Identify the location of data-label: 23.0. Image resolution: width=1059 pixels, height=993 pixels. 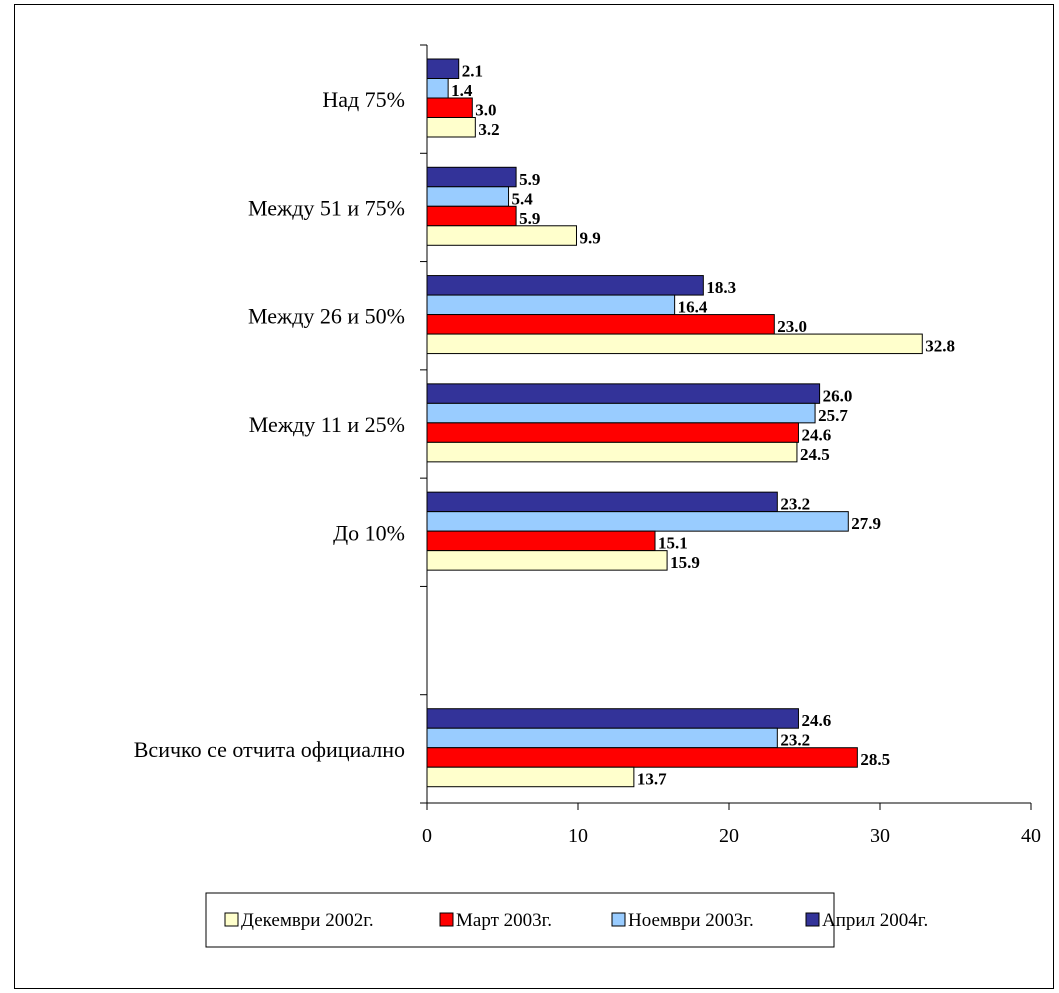
(792, 326).